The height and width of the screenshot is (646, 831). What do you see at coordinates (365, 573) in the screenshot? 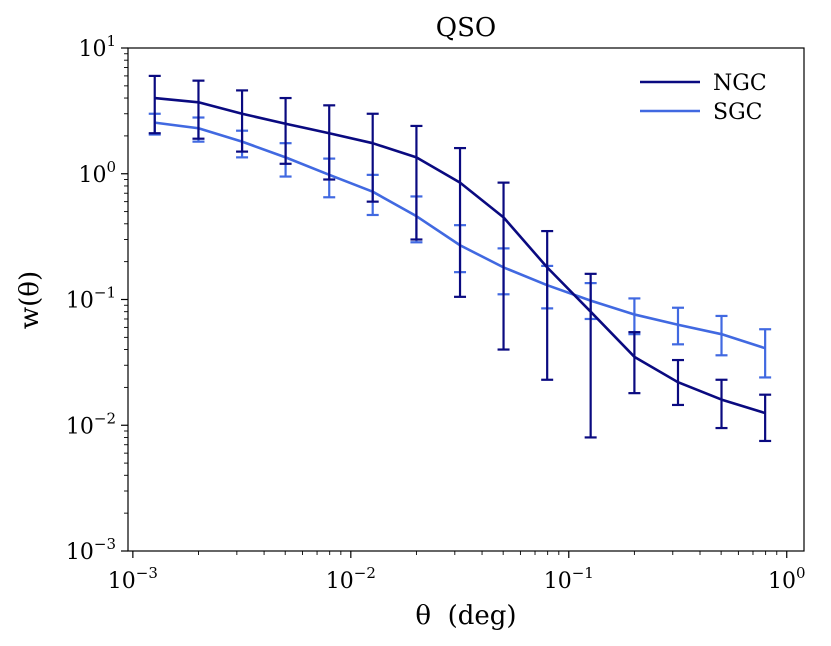
I see `x-tick-label-exponent: −2` at bounding box center [365, 573].